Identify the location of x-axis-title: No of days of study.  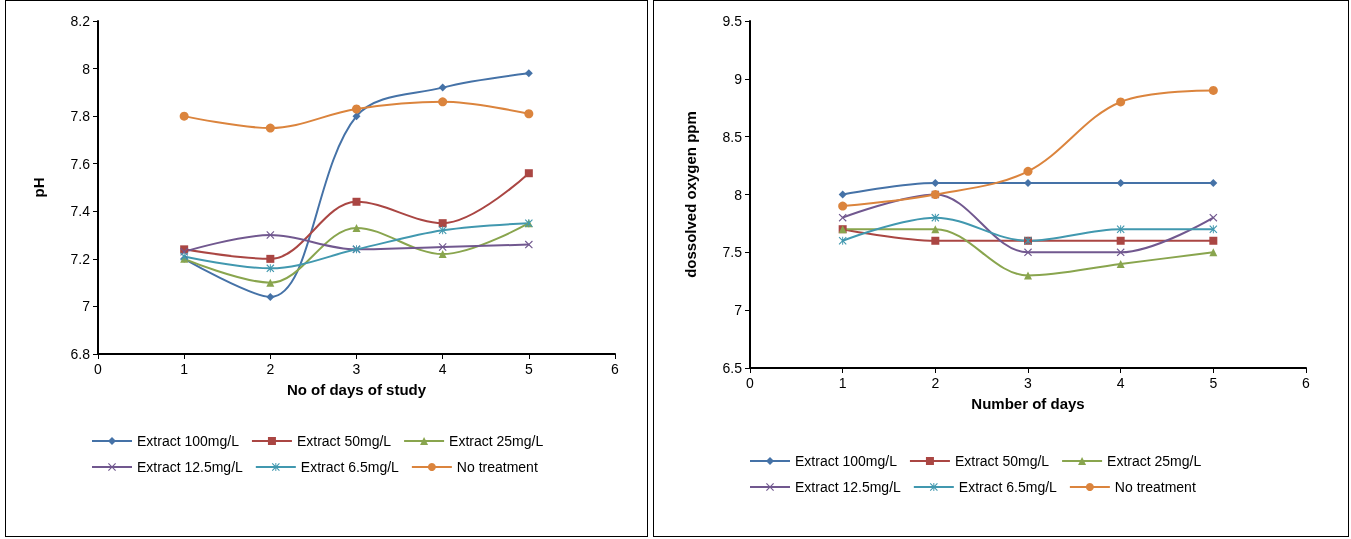
(356, 389).